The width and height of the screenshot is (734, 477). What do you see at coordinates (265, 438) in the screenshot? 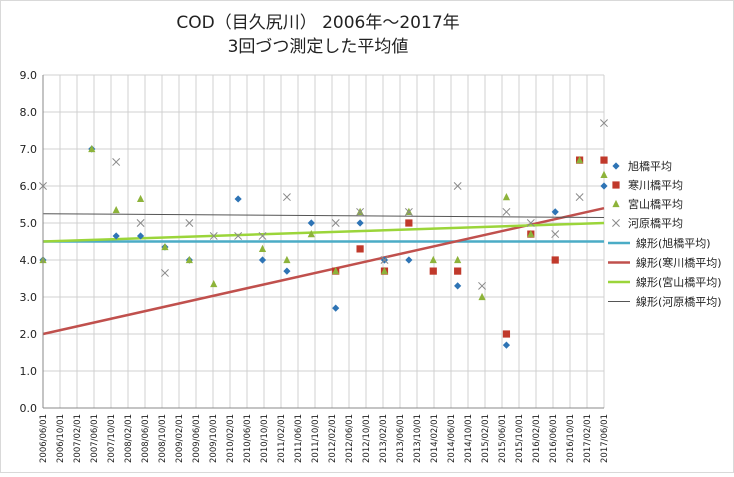
I see `x-tick-label: 2010/10/01` at bounding box center [265, 438].